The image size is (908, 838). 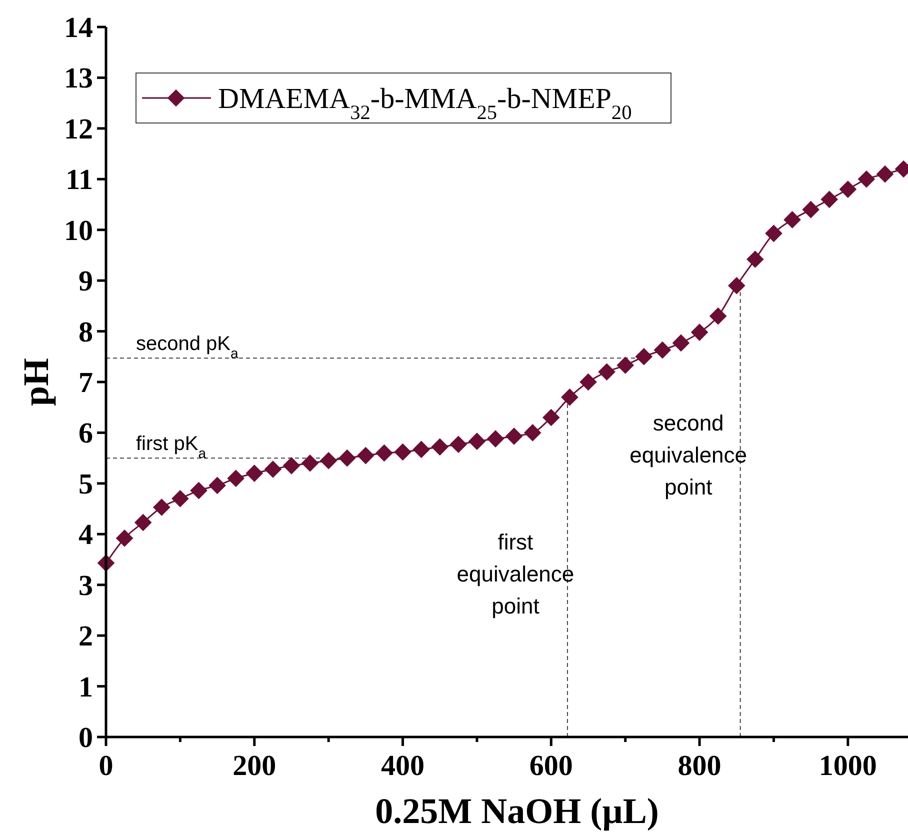 What do you see at coordinates (85, 738) in the screenshot?
I see `y-tick-label: 0` at bounding box center [85, 738].